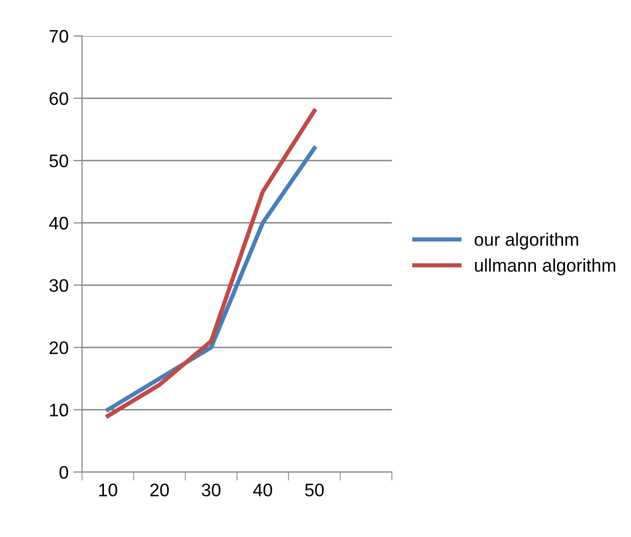 The height and width of the screenshot is (537, 631). What do you see at coordinates (59, 347) in the screenshot?
I see `y-tick-label: 20` at bounding box center [59, 347].